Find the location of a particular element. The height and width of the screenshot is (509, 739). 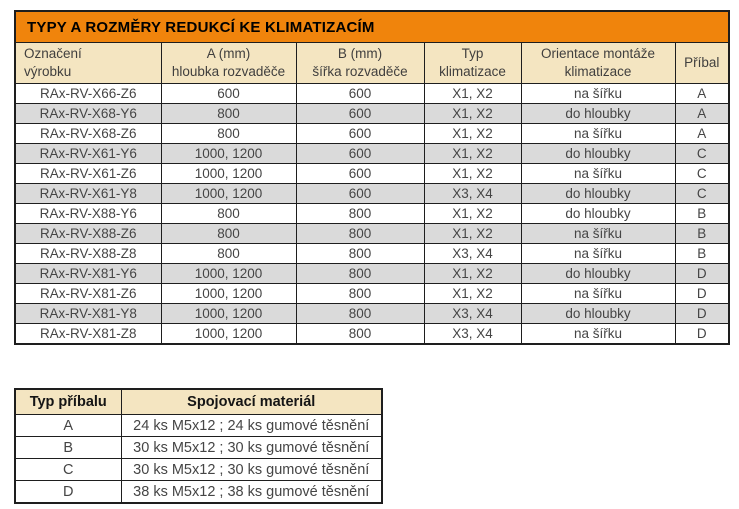

cell-product-designation: RAx-RV-X81-Z8 is located at coordinates (88, 334).